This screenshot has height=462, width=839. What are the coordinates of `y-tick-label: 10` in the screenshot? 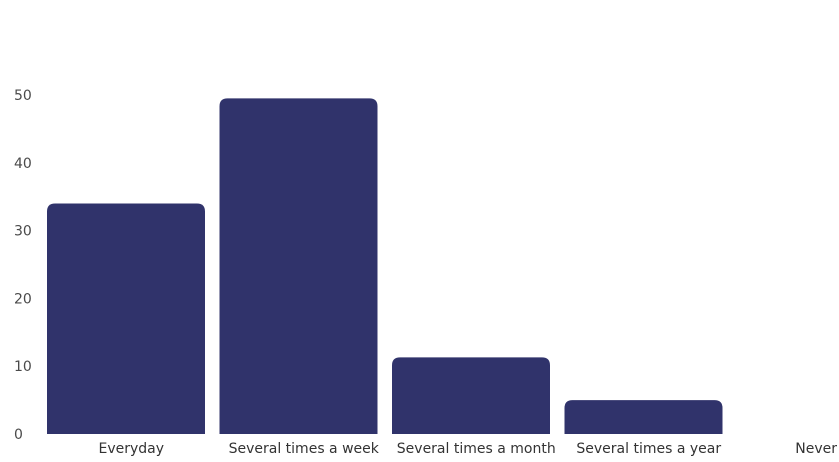 It's located at (23, 367).